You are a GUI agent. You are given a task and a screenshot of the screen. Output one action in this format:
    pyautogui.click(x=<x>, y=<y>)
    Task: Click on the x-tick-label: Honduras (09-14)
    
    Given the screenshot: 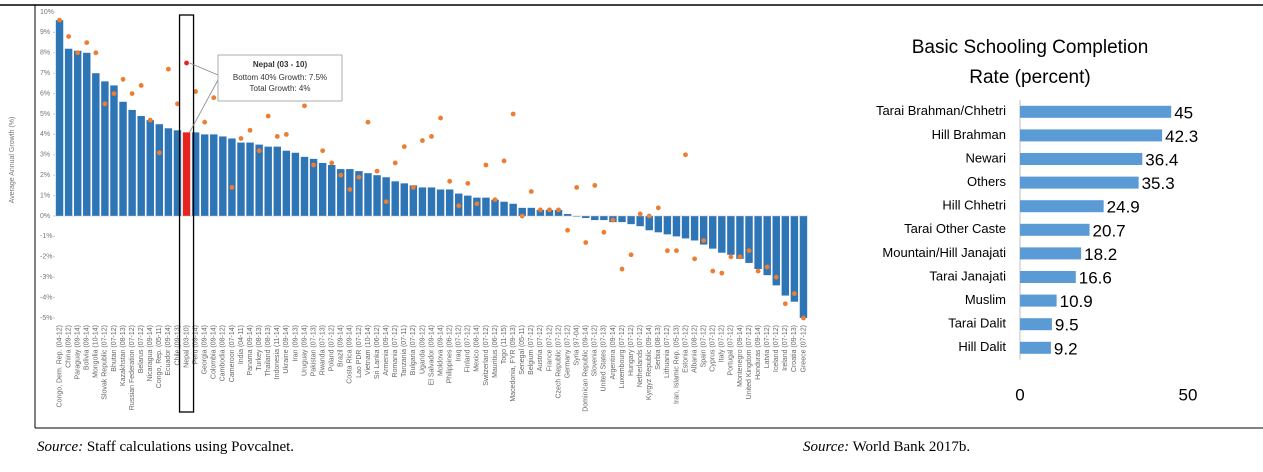 What is the action you would take?
    pyautogui.click(x=758, y=352)
    